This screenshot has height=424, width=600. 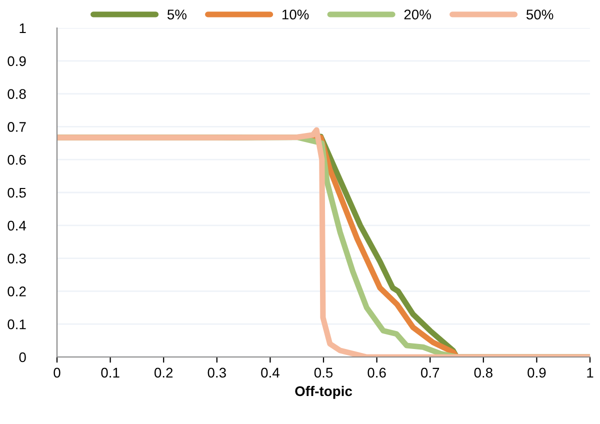 What do you see at coordinates (295, 15) in the screenshot?
I see `legend-label: 10%` at bounding box center [295, 15].